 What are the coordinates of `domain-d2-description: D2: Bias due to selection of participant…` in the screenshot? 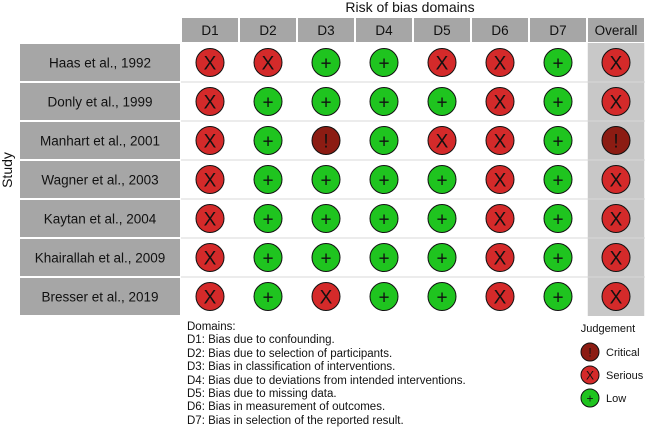 It's located at (290, 353).